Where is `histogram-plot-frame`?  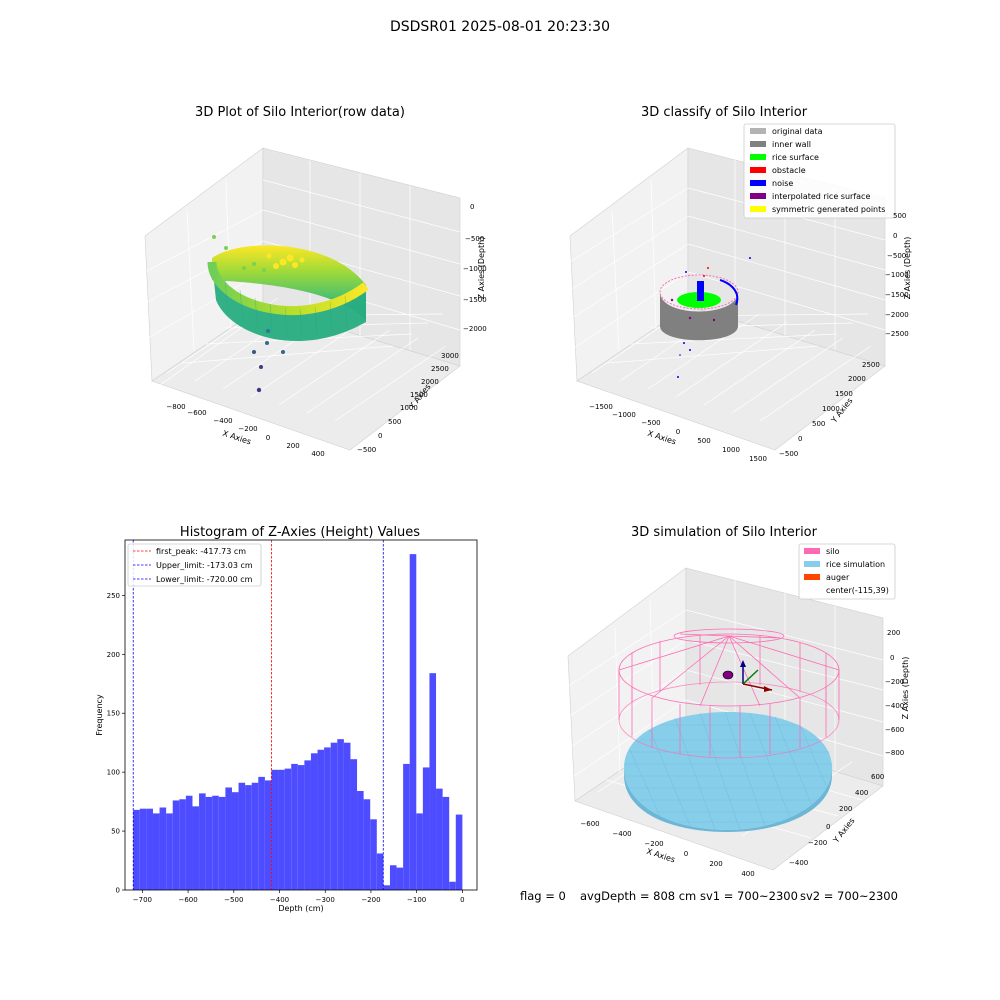
histogram-plot-frame is located at coordinates (301, 715).